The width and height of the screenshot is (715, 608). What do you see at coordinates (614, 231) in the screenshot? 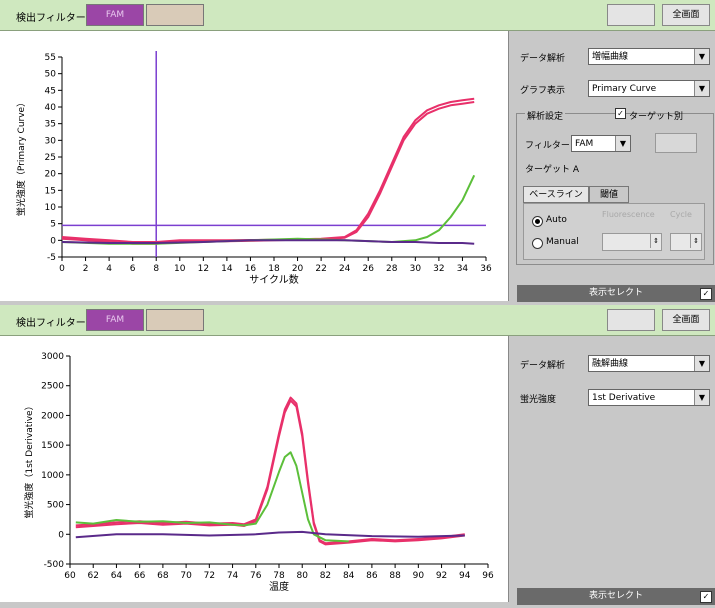
I see `baseline-tab-panel: Auto Fluorescence Cycle Manual ⇕ ⇕` at bounding box center [614, 231].